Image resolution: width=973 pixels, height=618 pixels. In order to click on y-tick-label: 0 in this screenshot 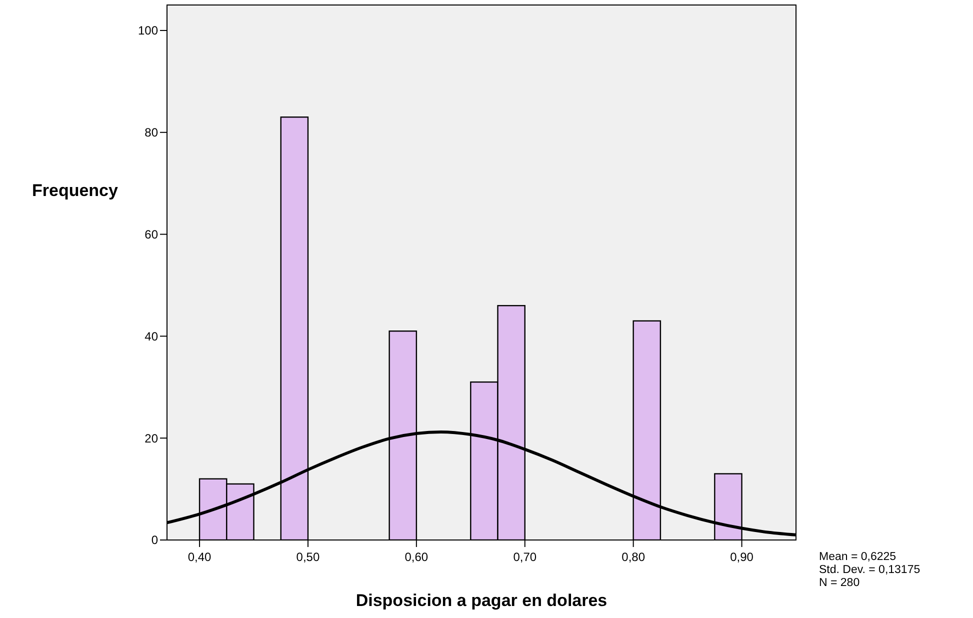, I will do `click(154, 540)`.